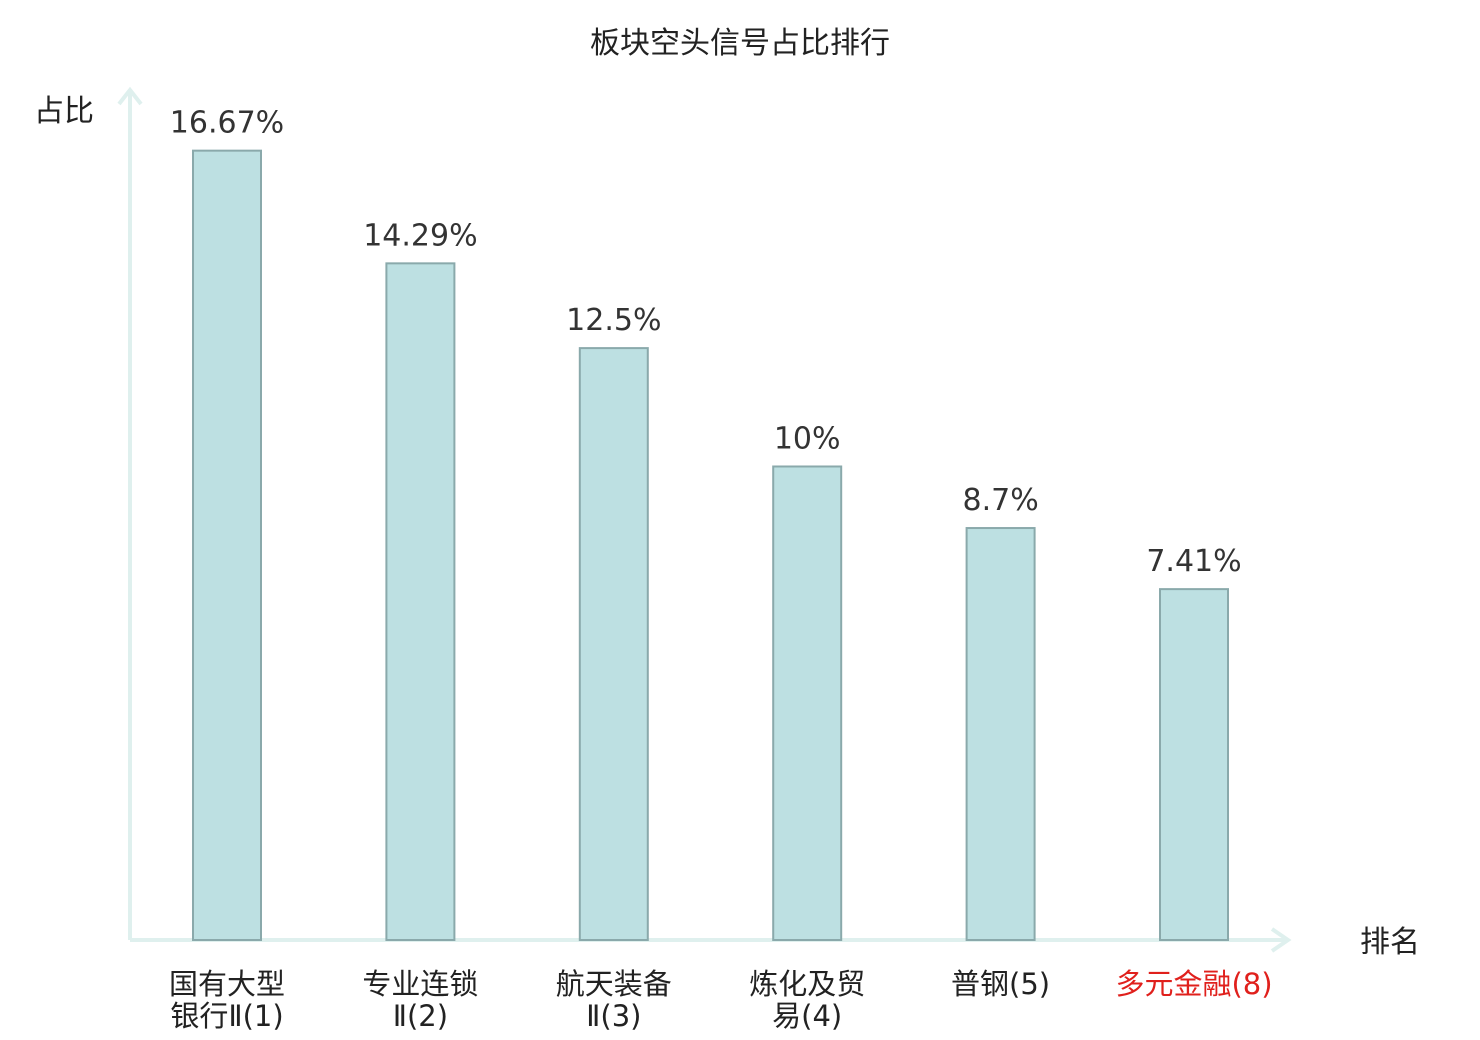 The image size is (1480, 1040). I want to click on chart-title: 板块空头信号占比排行, so click(740, 43).